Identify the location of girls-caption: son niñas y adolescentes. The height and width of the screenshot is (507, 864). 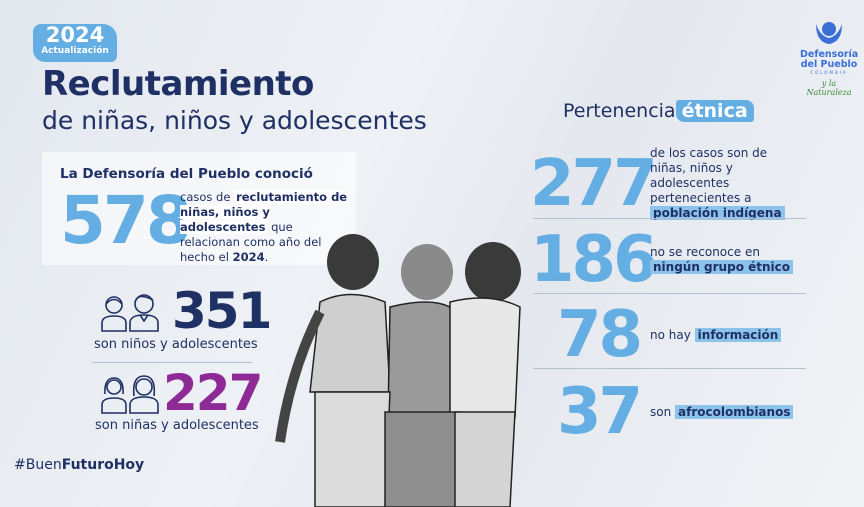
(177, 425).